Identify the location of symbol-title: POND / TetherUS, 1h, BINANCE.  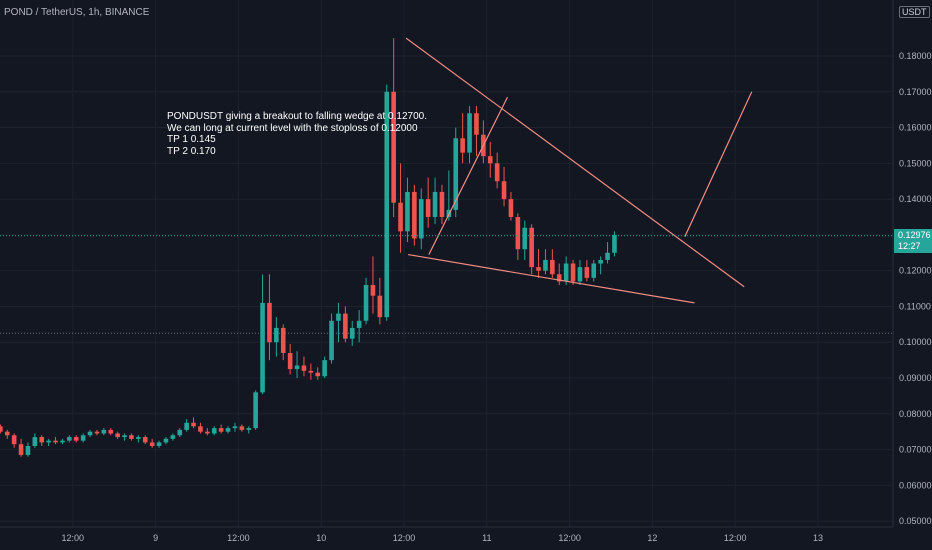
(77, 12).